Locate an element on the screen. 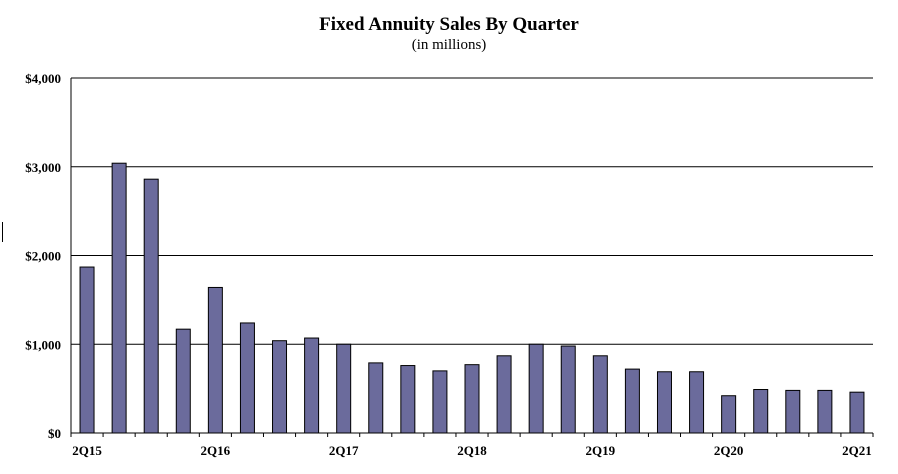  bar-3Q18 is located at coordinates (504, 394).